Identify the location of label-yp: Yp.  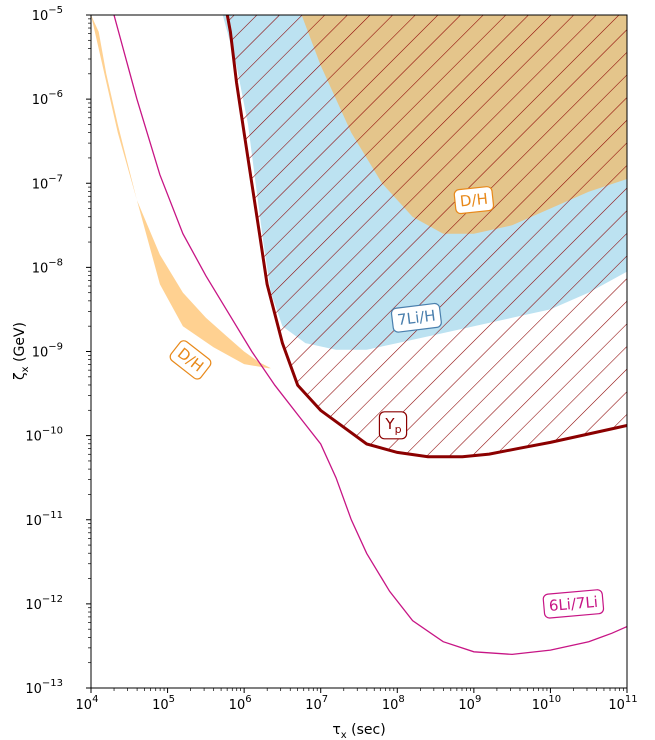
(393, 425).